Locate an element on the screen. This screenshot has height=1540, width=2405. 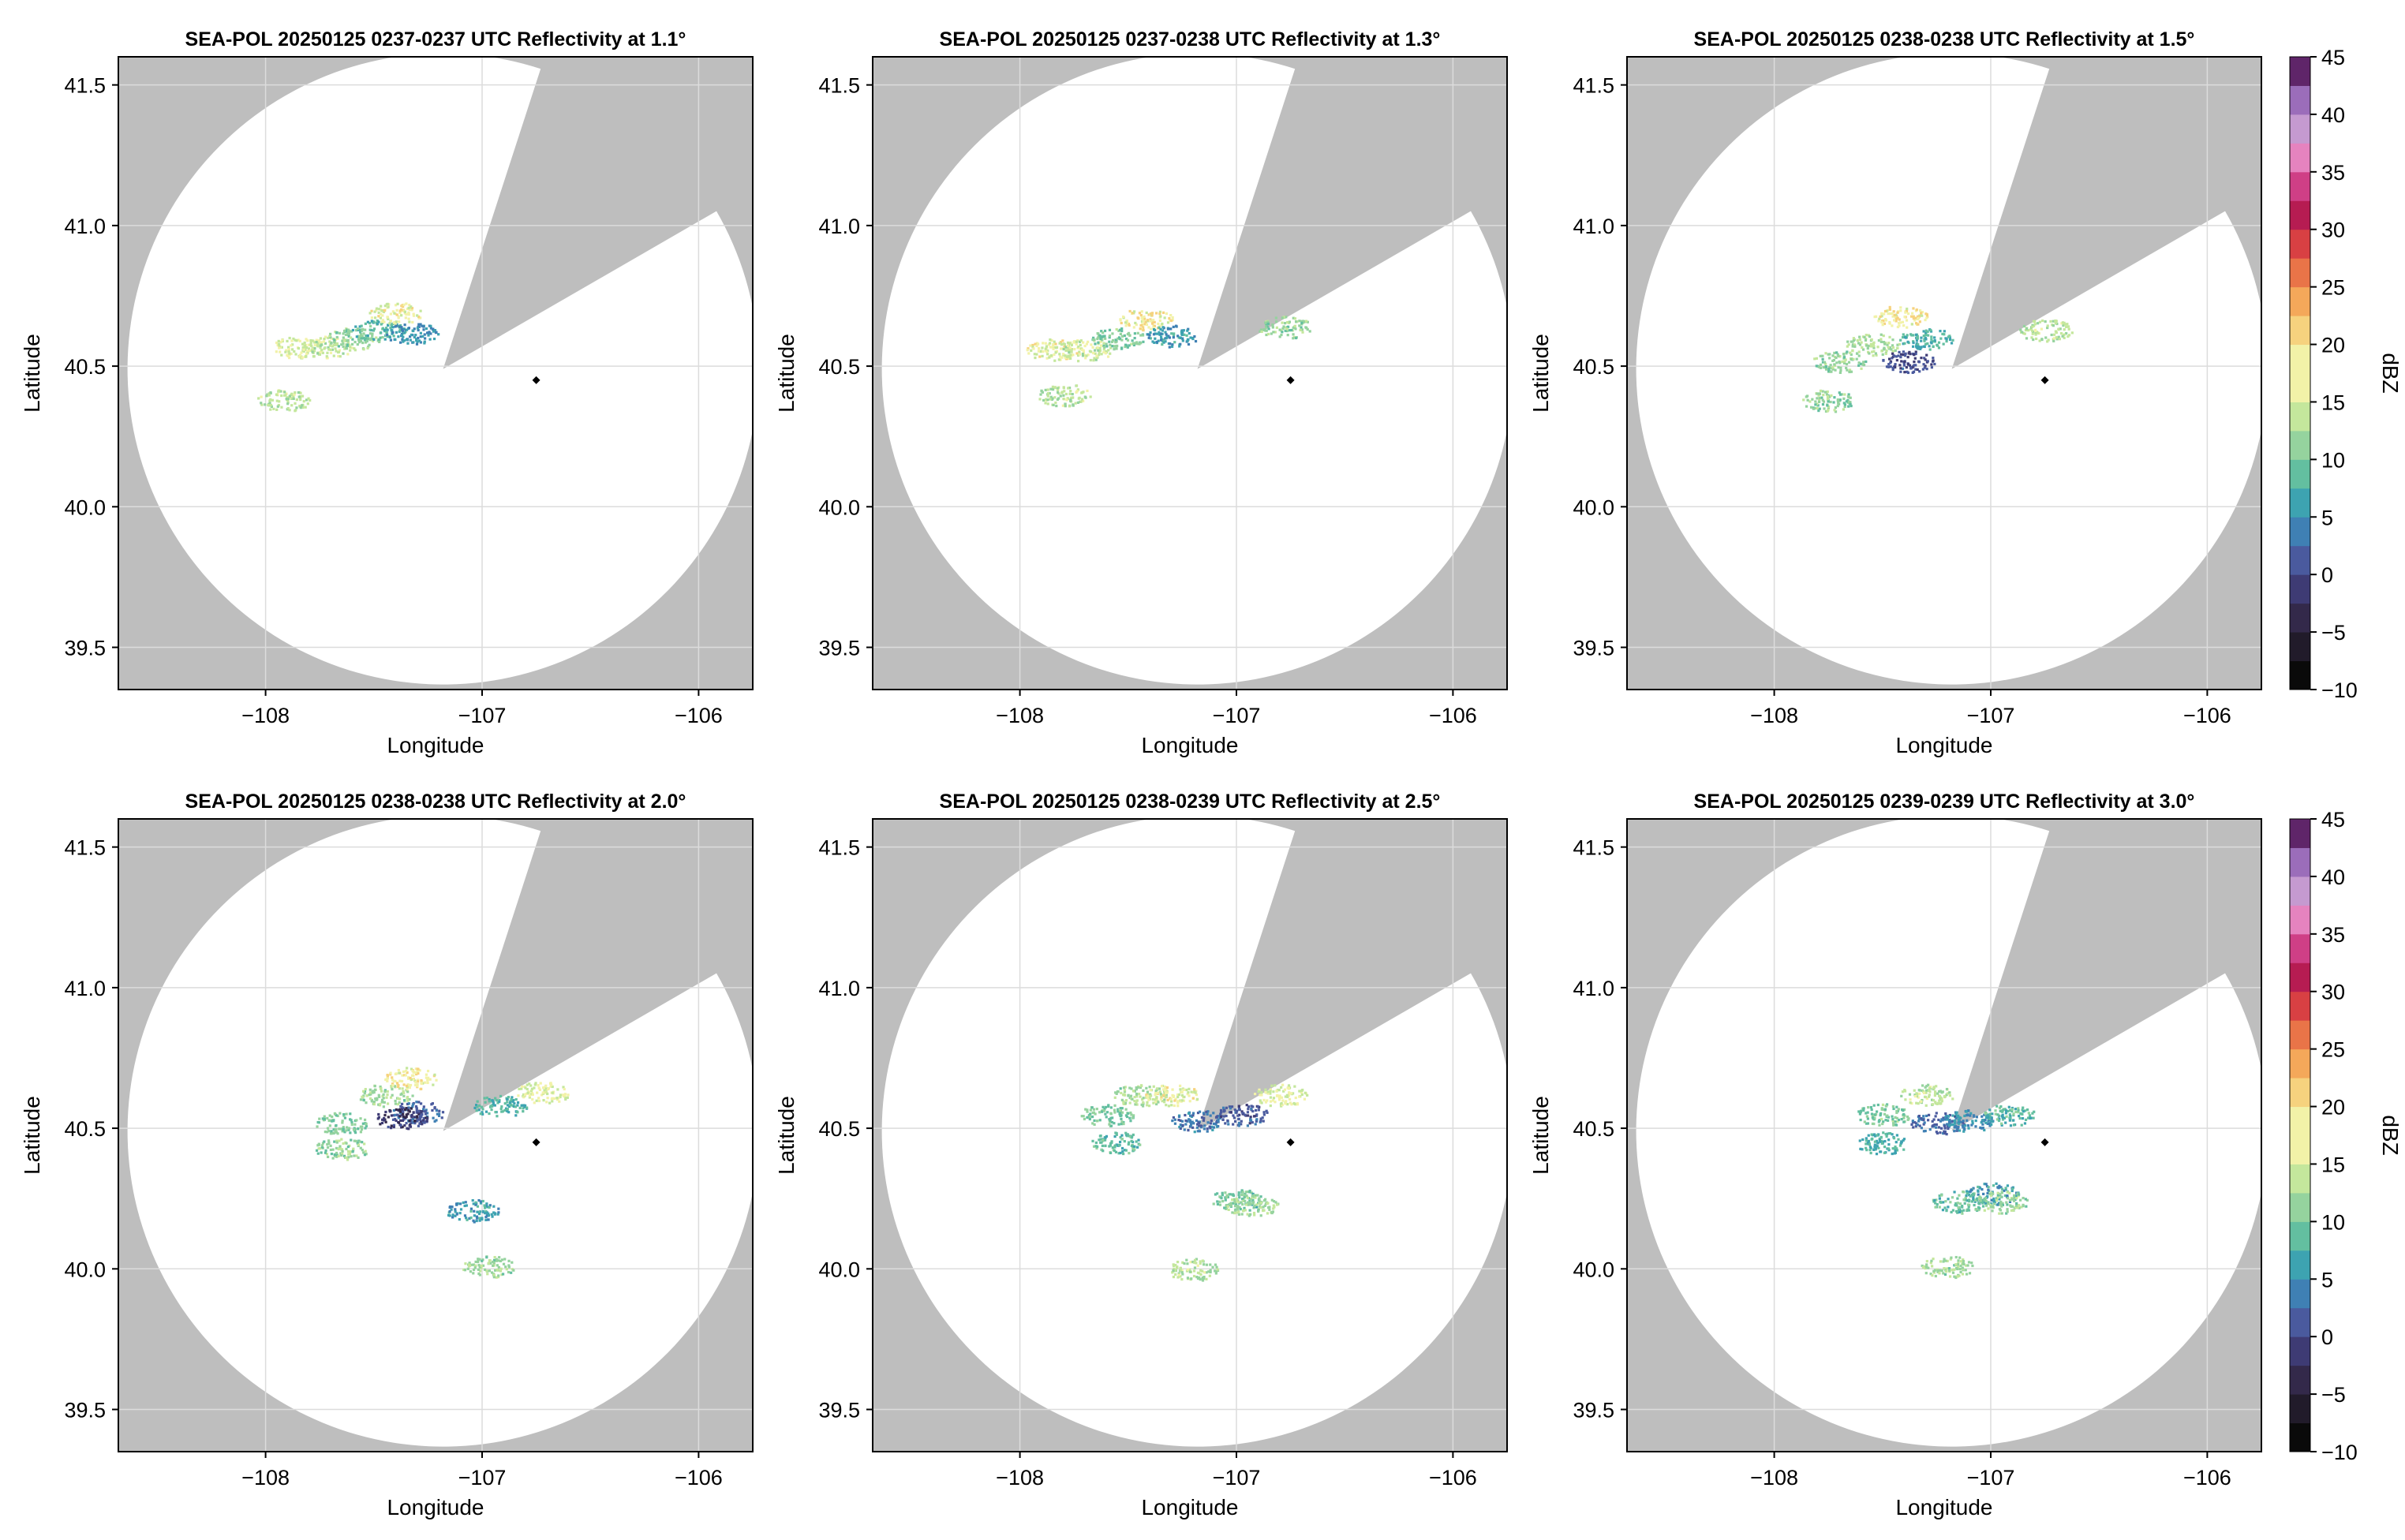
x-tick-label: −108 is located at coordinates (1774, 1478).